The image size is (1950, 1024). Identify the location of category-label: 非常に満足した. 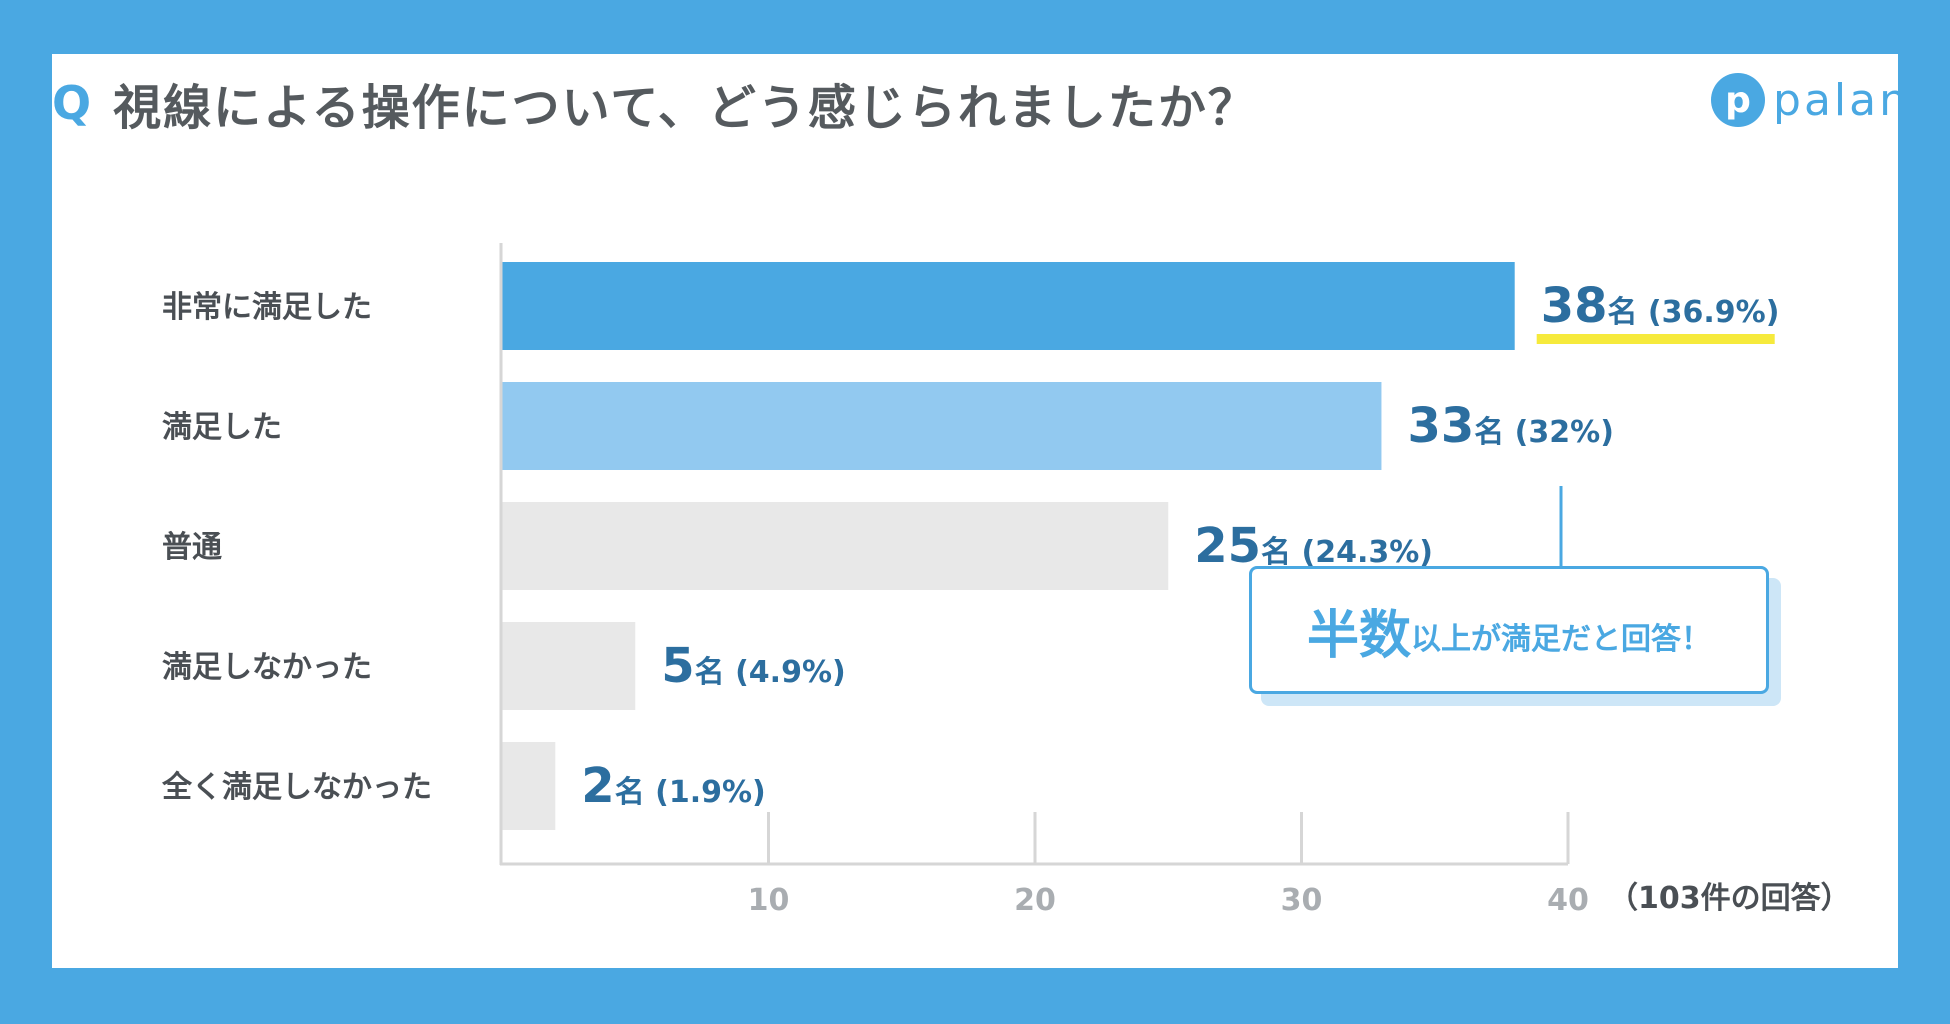
(267, 307).